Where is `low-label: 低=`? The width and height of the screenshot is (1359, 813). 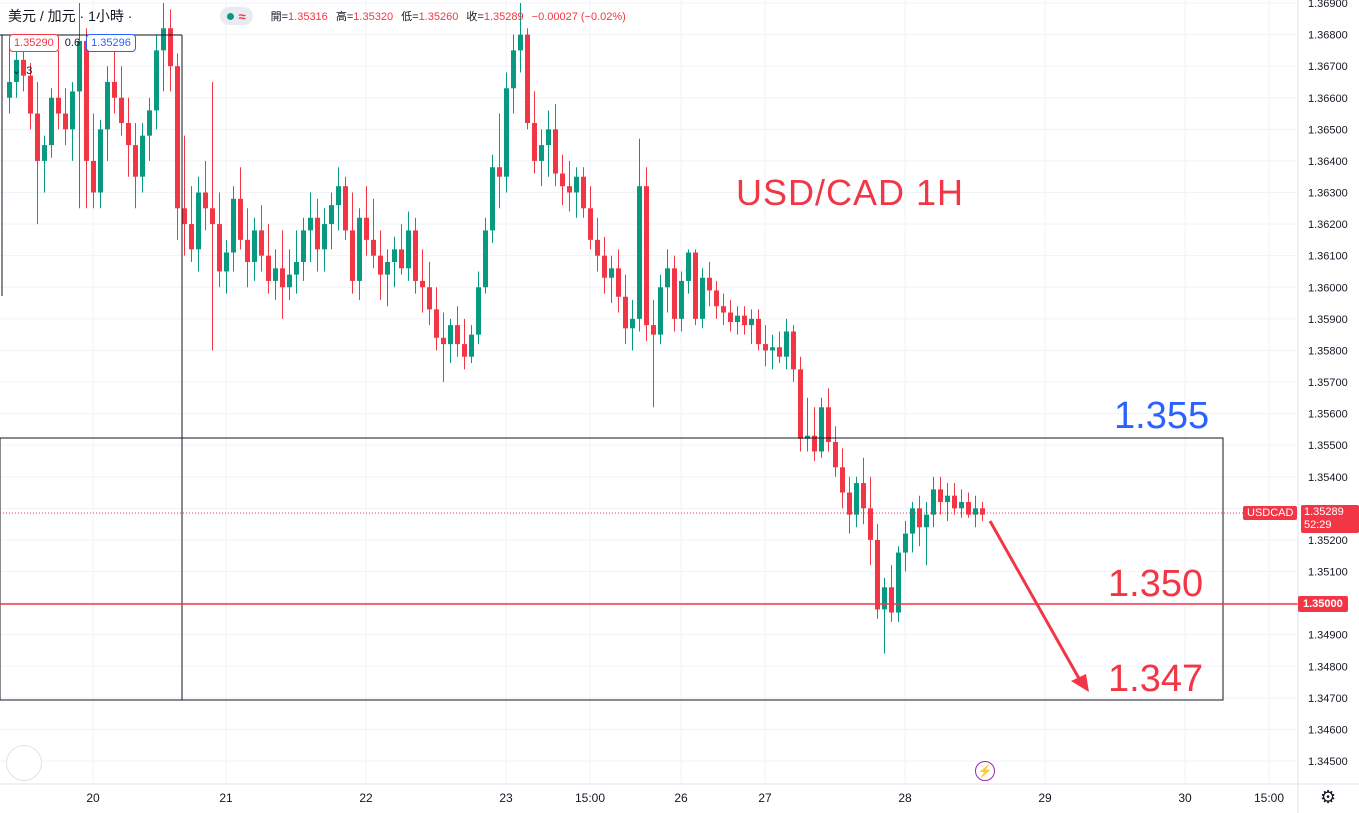
low-label: 低= is located at coordinates (410, 17).